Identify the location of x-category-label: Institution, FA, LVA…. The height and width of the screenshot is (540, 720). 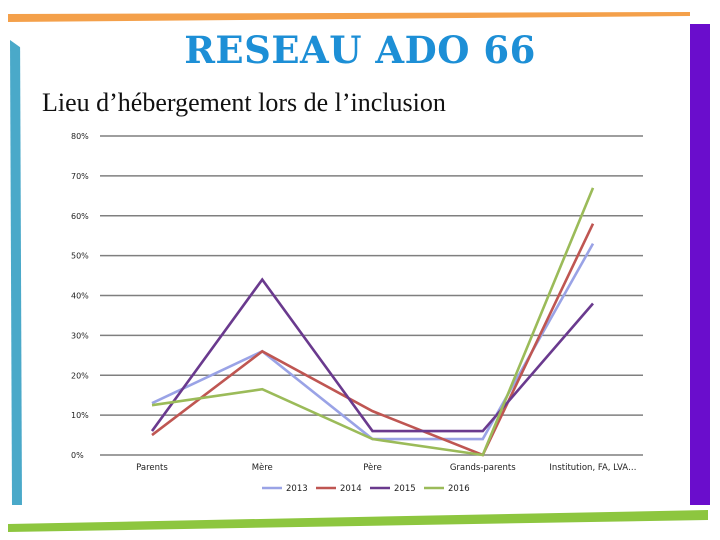
(592, 468).